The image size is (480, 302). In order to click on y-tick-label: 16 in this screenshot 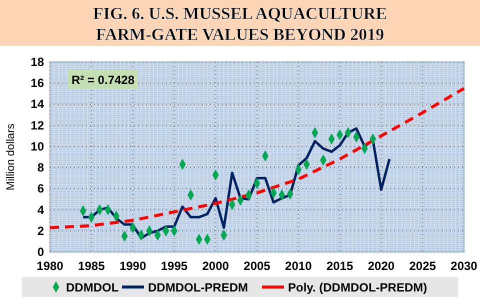, I will do `click(37, 83)`.